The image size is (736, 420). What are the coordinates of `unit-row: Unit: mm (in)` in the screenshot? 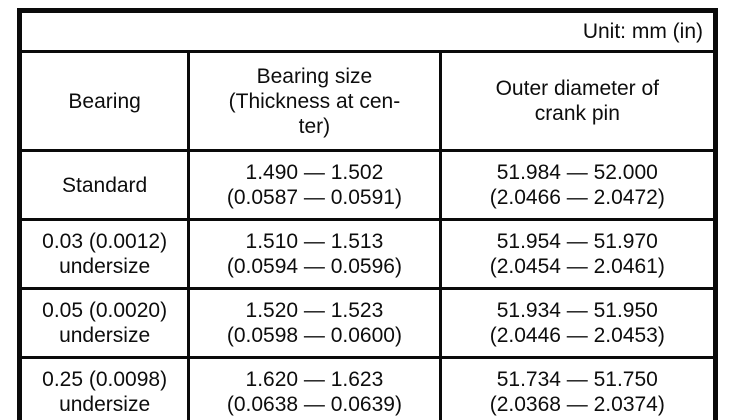 It's located at (367, 31).